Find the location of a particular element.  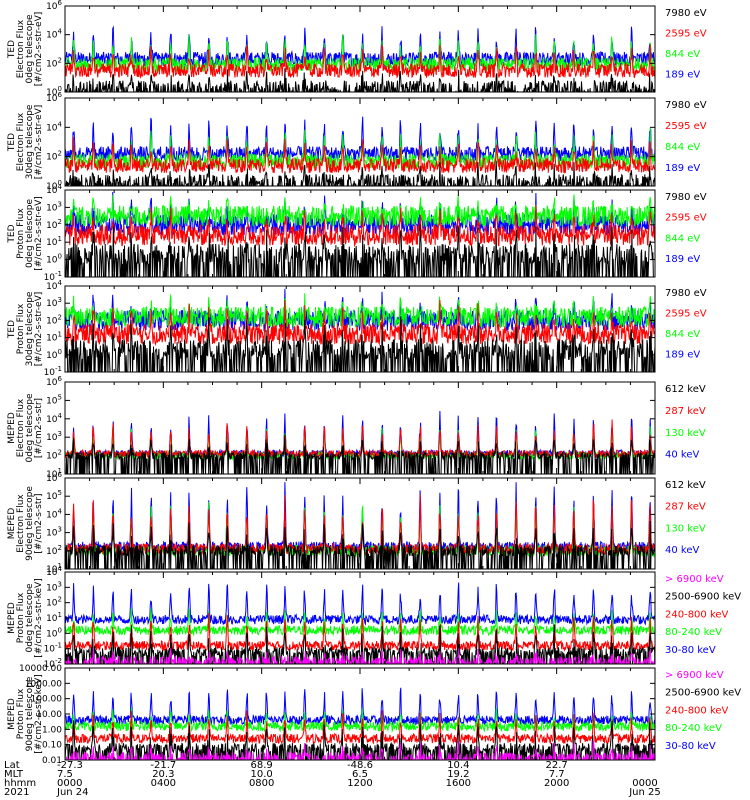

y-tick-label: 1.00 is located at coordinates (52, 730).